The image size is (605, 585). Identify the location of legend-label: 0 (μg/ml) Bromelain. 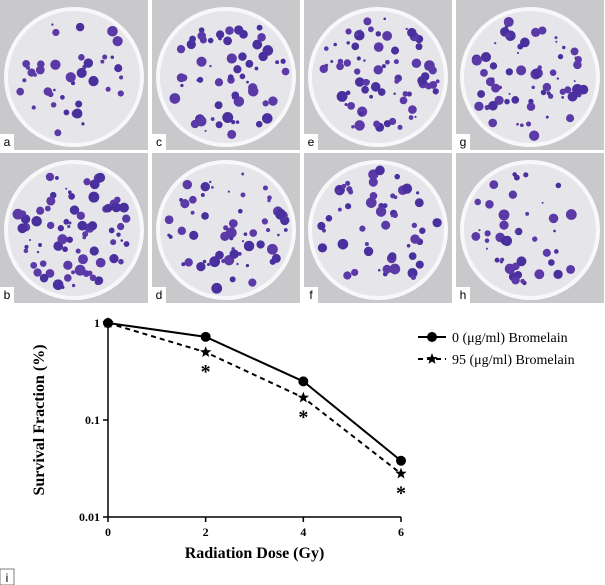
(510, 338).